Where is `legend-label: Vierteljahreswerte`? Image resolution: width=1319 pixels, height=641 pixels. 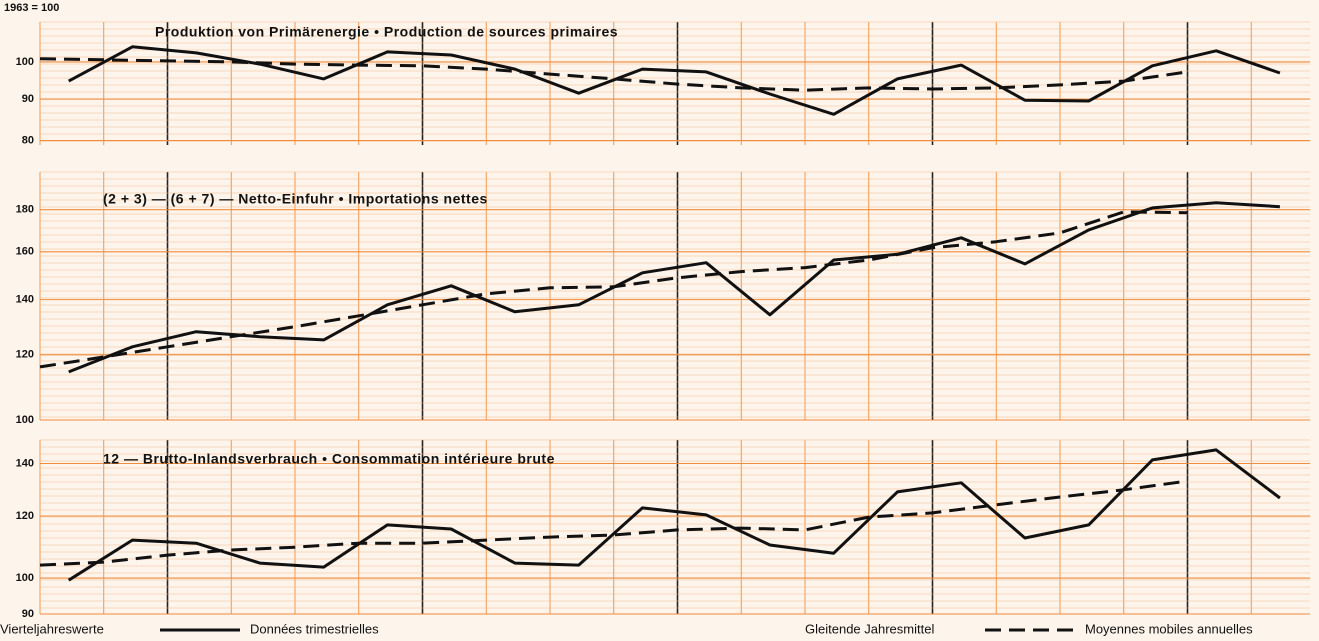
legend-label: Vierteljahreswerte is located at coordinates (52, 628).